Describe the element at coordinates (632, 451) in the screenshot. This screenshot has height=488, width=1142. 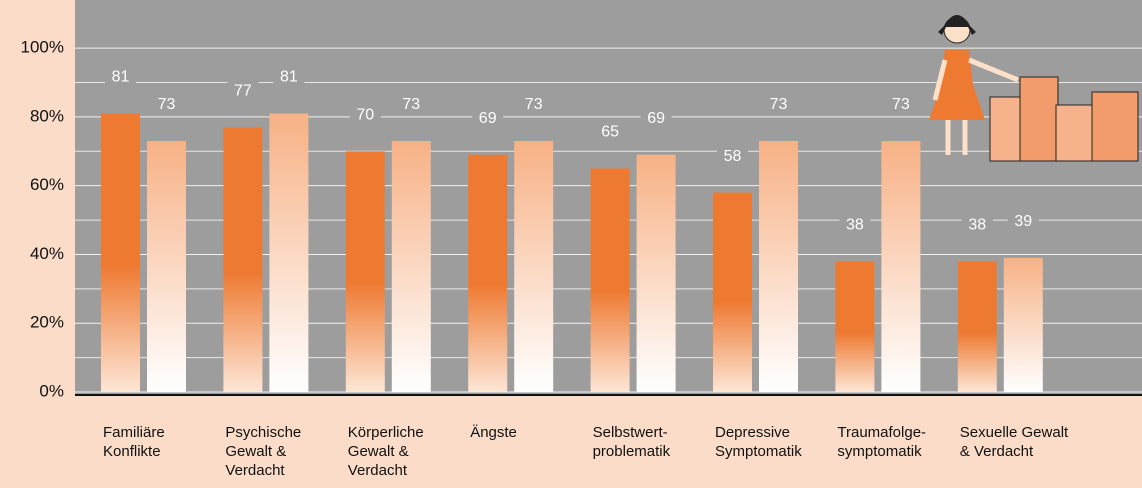
I see `x-tick-label: problematik` at that location.